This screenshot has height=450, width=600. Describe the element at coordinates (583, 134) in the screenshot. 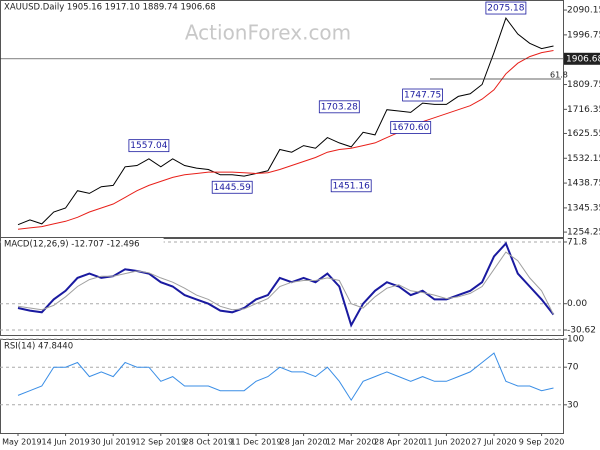

I see `y-tick-label: 1625.55` at that location.